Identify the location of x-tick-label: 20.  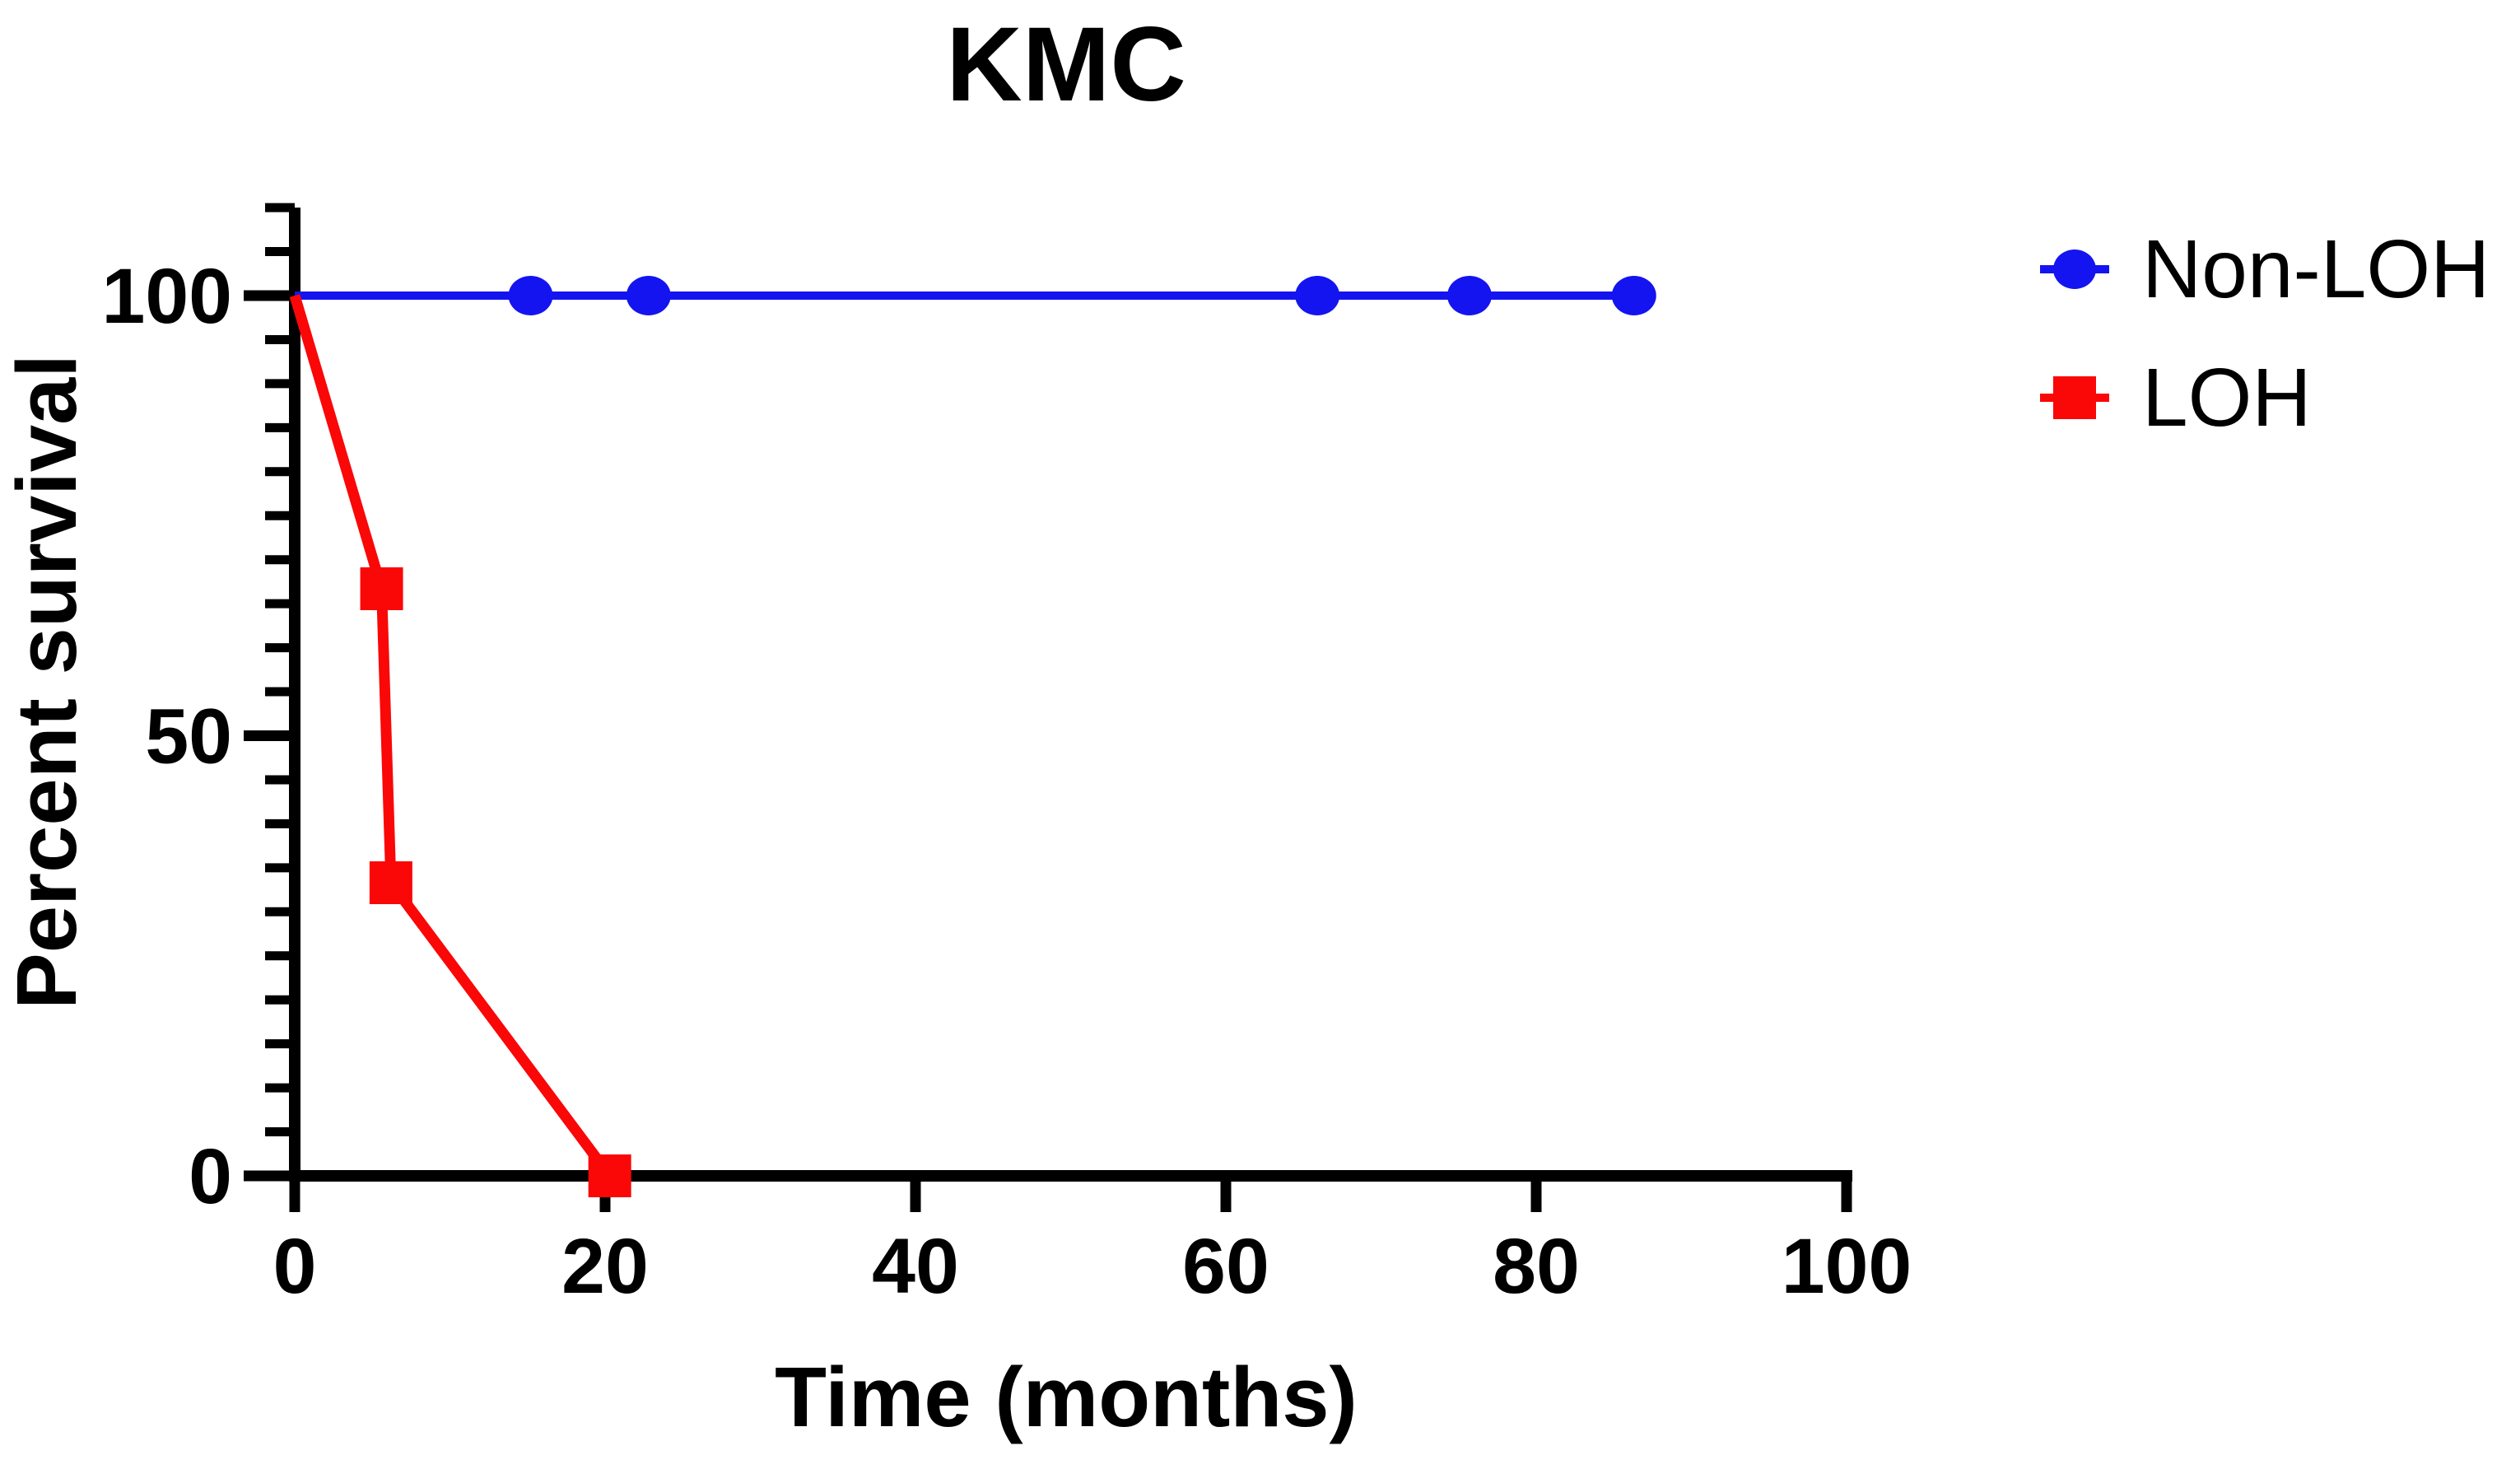
(605, 1266).